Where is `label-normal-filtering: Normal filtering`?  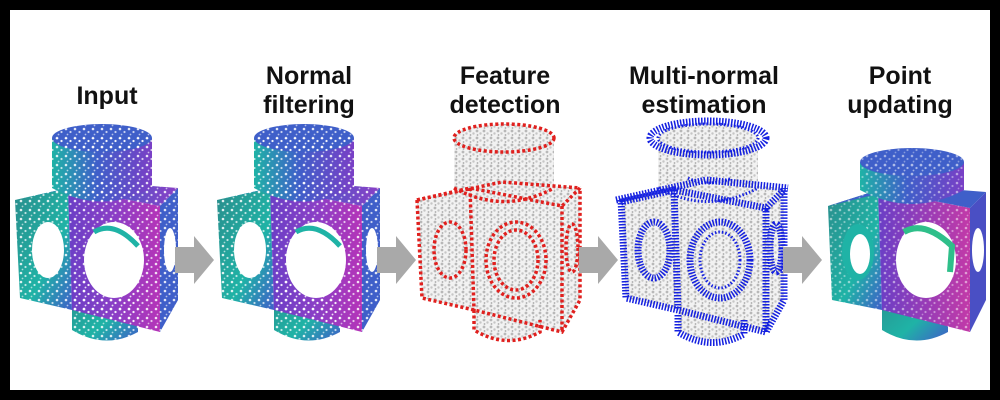
label-normal-filtering: Normal filtering is located at coordinates (309, 91).